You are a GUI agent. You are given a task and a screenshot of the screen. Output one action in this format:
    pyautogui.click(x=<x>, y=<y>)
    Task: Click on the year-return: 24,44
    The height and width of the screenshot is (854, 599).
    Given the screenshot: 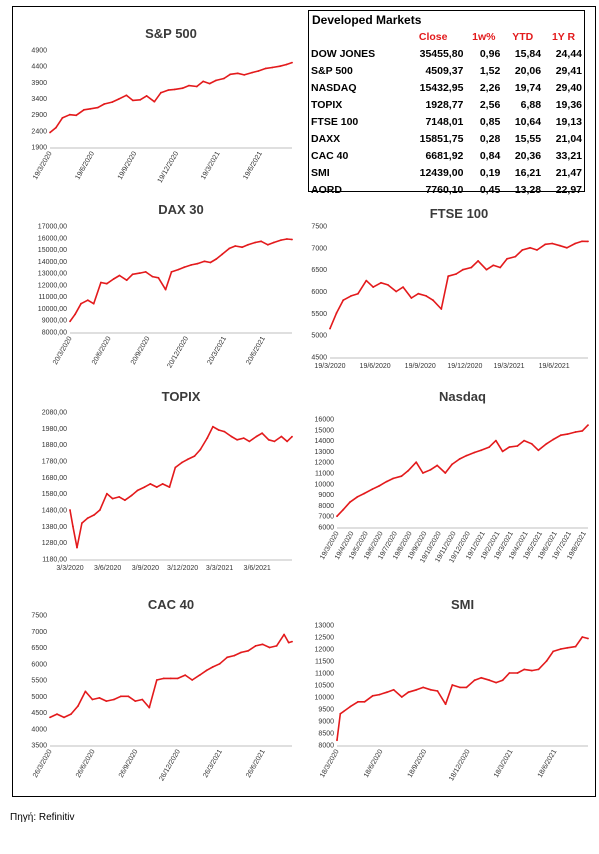 What is the action you would take?
    pyautogui.click(x=568, y=53)
    